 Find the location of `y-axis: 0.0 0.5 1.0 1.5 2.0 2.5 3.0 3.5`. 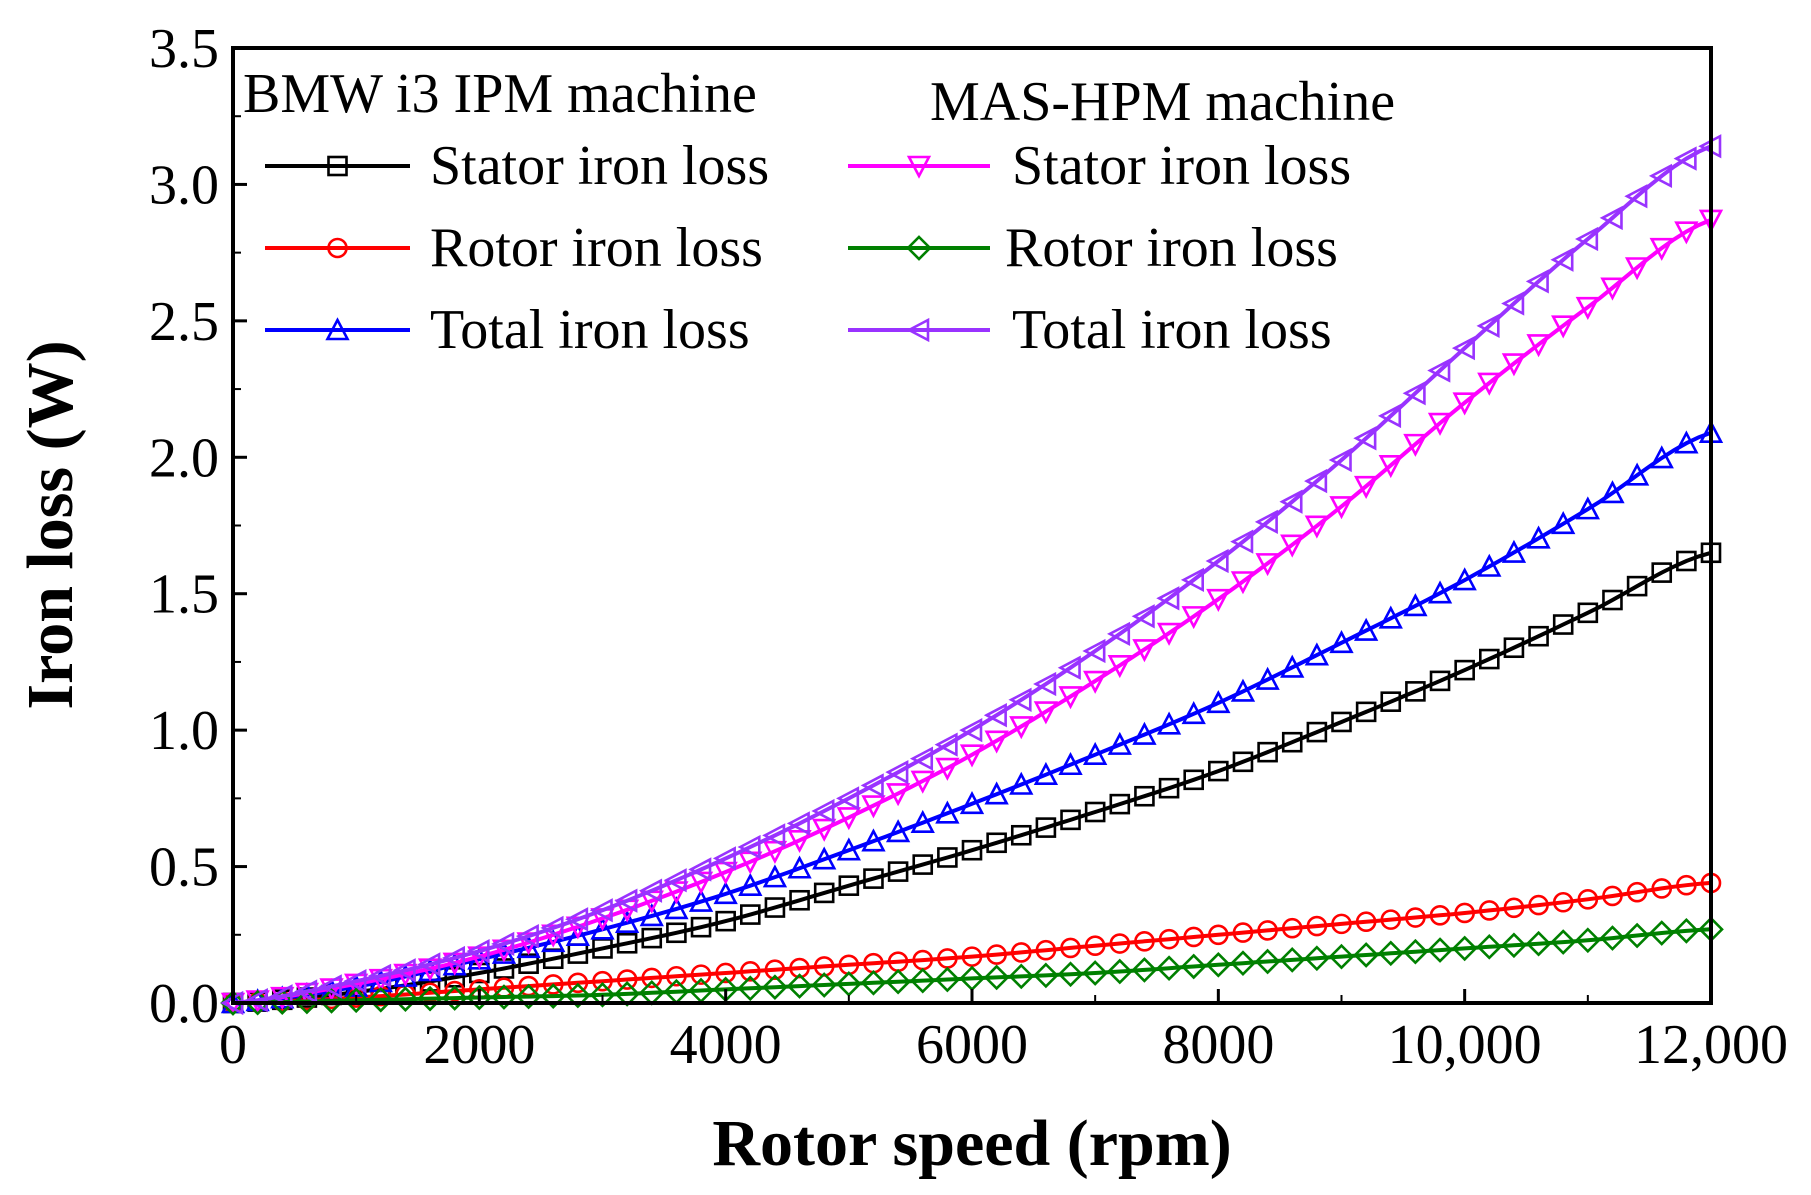

y-axis: 0.0 0.5 1.0 1.5 2.0 2.5 3.0 3.5 is located at coordinates (198, 526).